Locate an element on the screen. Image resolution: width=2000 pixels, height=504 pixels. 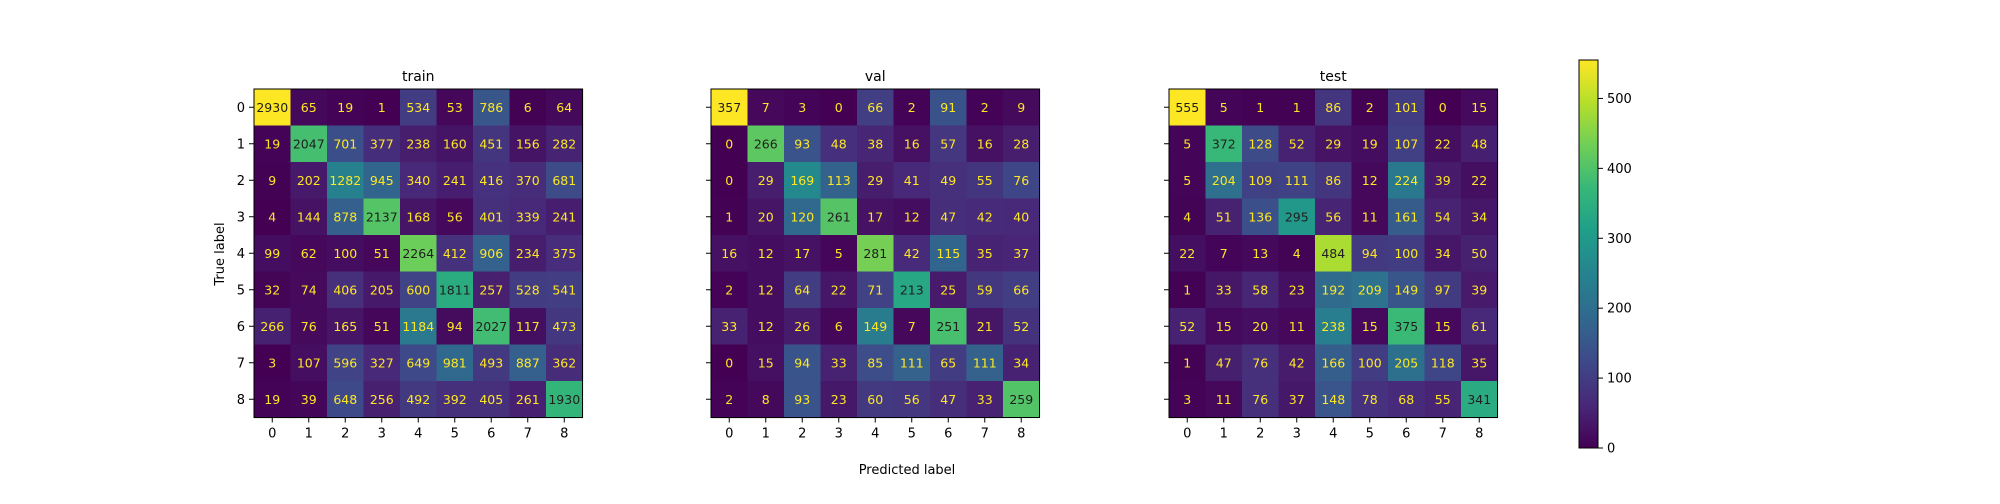
cell-value-label: 144 is located at coordinates (309, 216).